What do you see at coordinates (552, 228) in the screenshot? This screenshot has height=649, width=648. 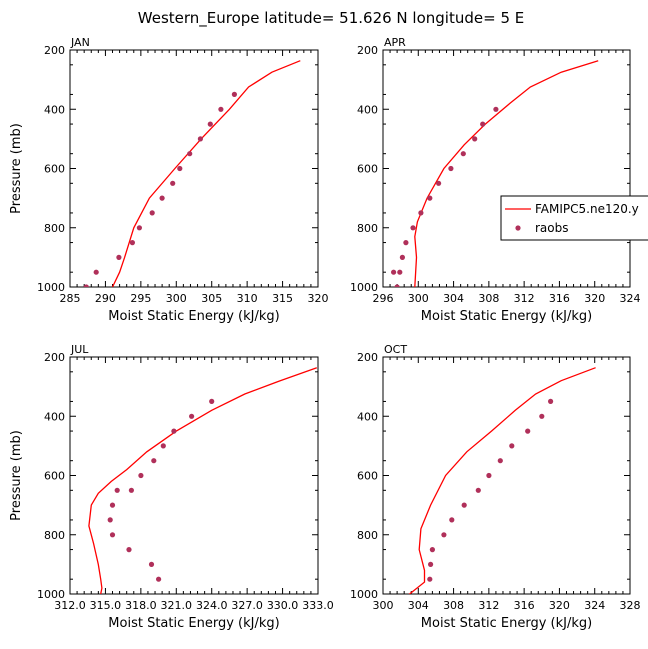 I see `legend-obs-label: raobs` at bounding box center [552, 228].